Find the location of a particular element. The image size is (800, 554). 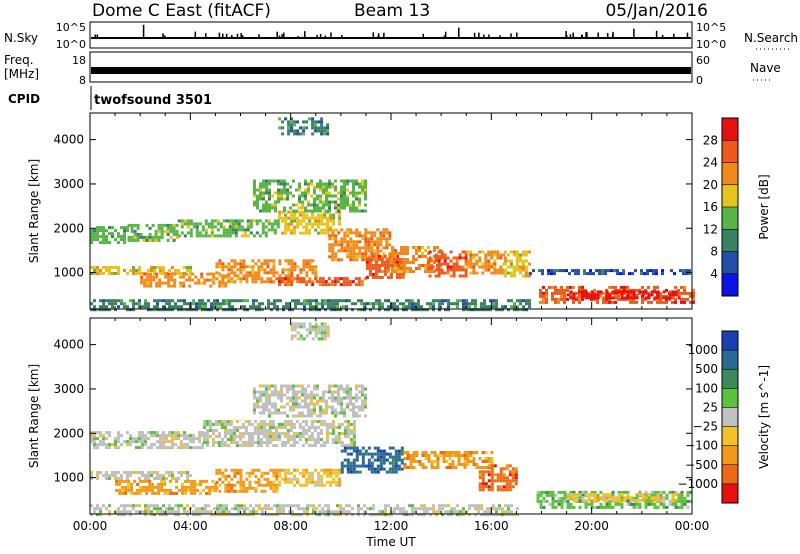

x-tick-label: 04:00 is located at coordinates (190, 526).